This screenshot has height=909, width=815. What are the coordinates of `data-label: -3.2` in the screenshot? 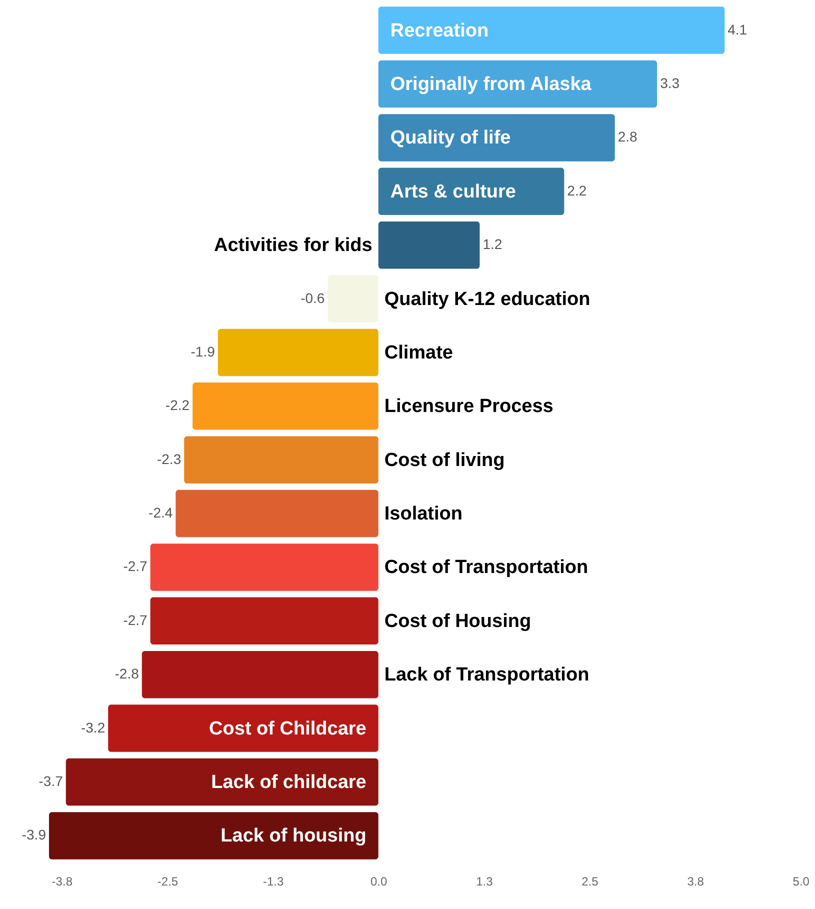 It's located at (93, 727).